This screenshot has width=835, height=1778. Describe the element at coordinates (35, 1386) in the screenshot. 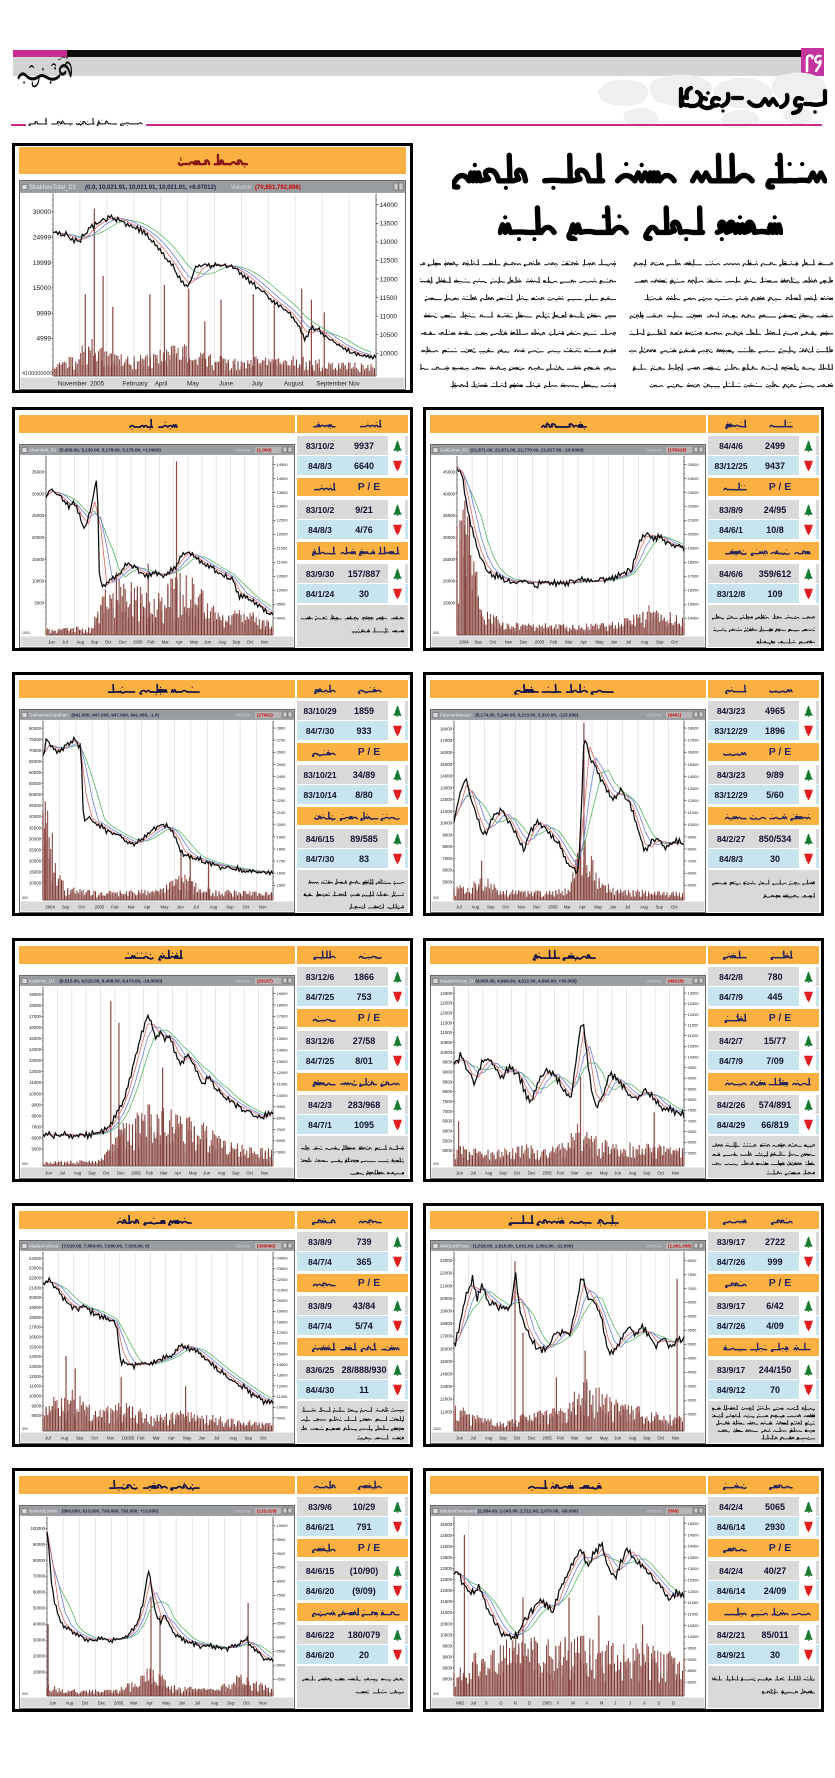

I see `svg-text: 11000` at that location.